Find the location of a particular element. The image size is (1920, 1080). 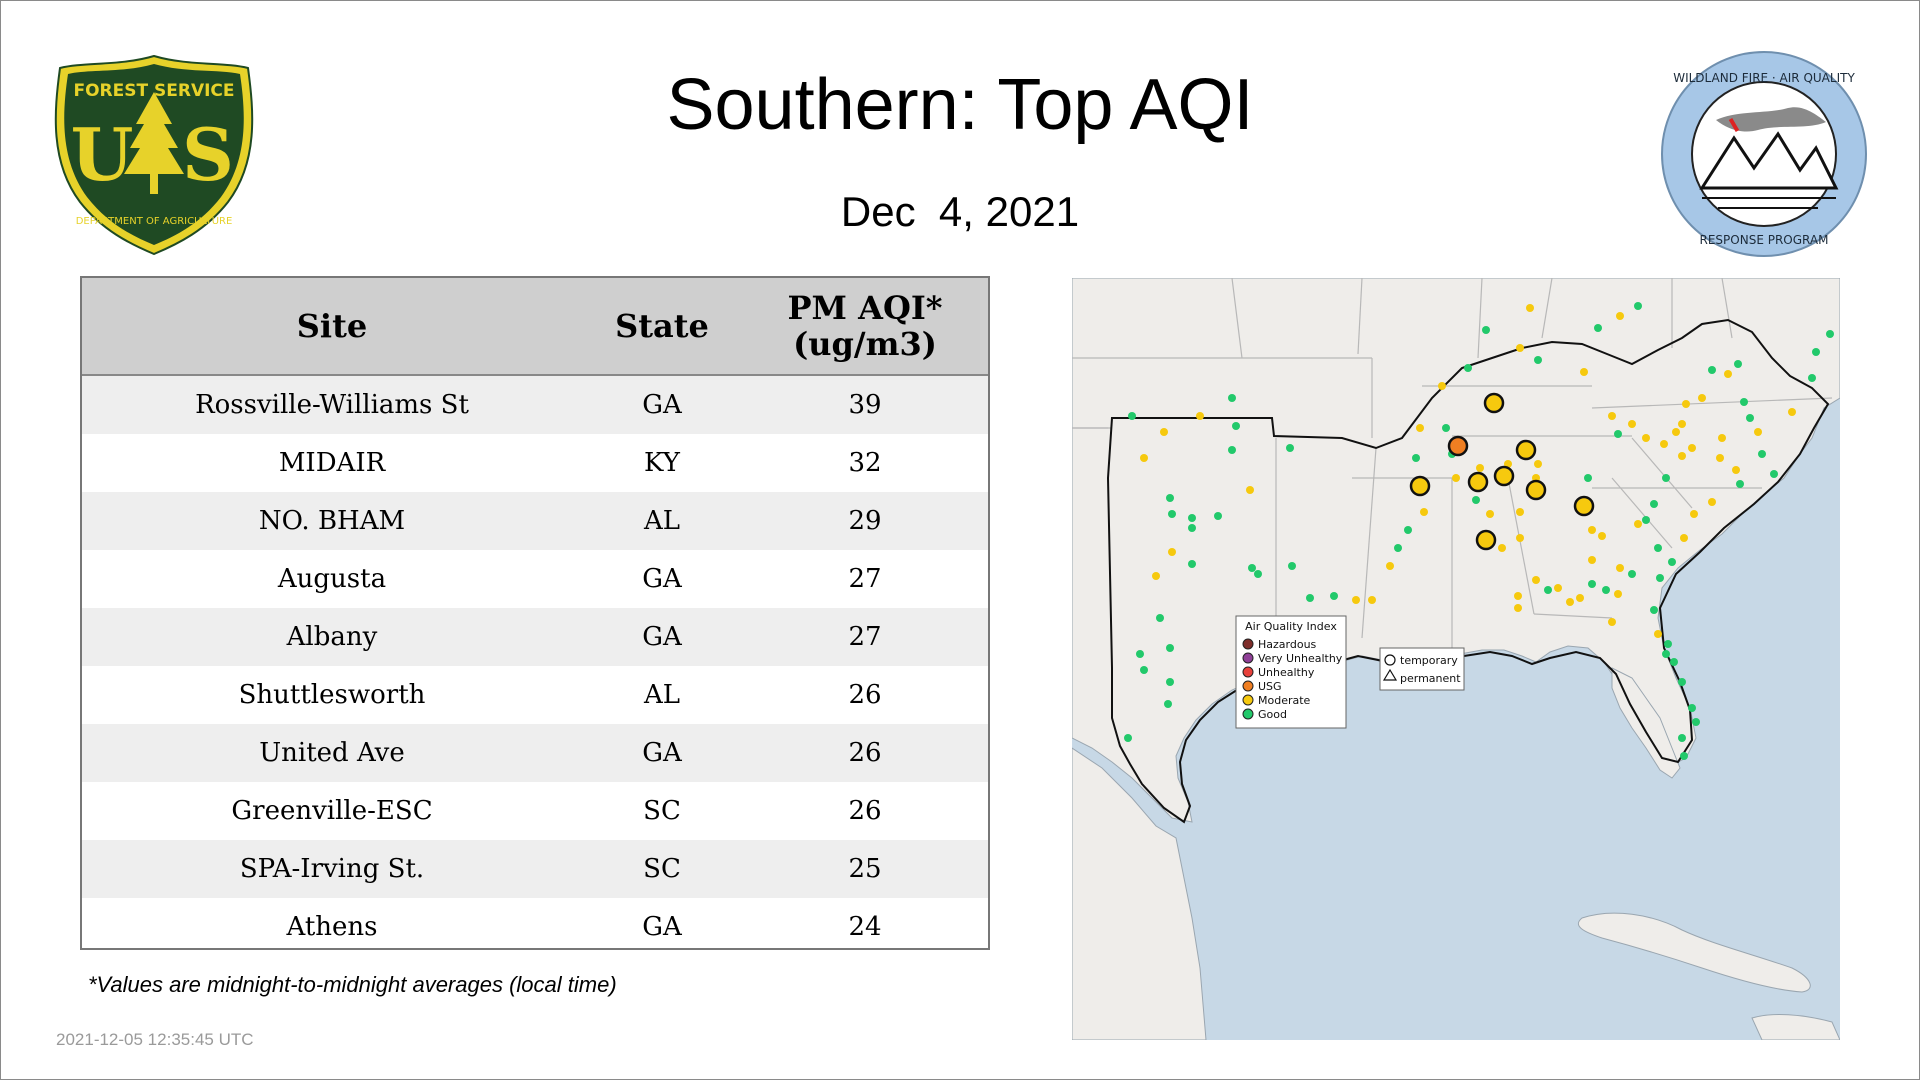

pm-aqi-cell: 29 is located at coordinates (865, 521).